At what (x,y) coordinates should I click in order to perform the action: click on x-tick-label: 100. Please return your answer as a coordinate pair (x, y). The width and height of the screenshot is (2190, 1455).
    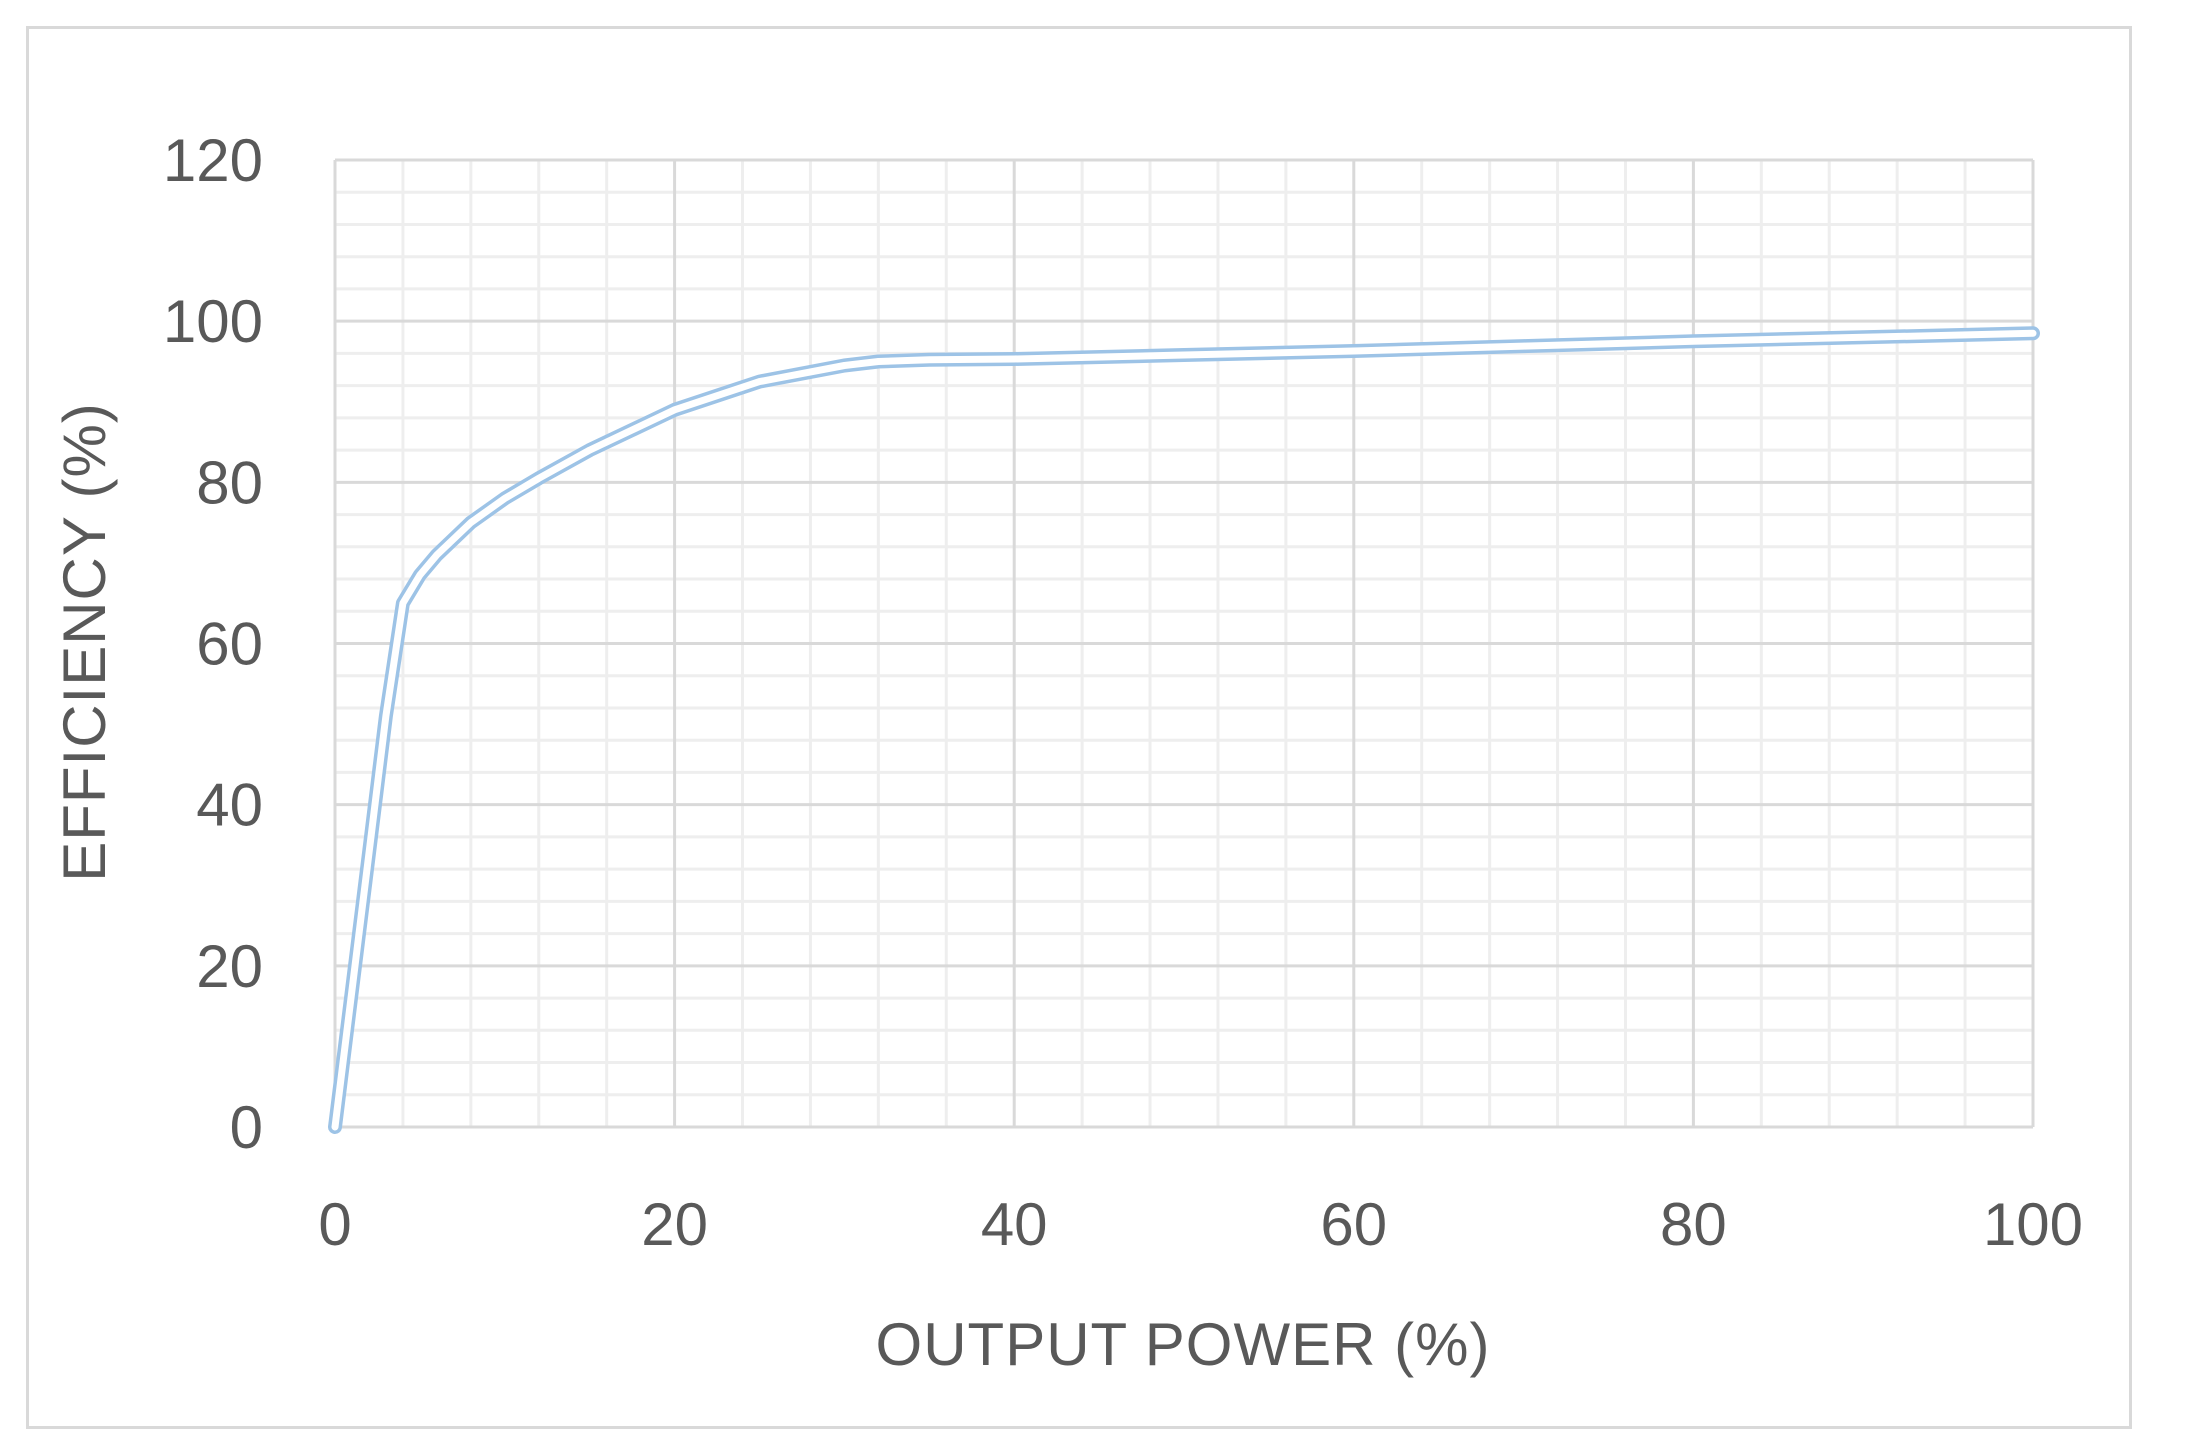
    Looking at the image, I should click on (2033, 1224).